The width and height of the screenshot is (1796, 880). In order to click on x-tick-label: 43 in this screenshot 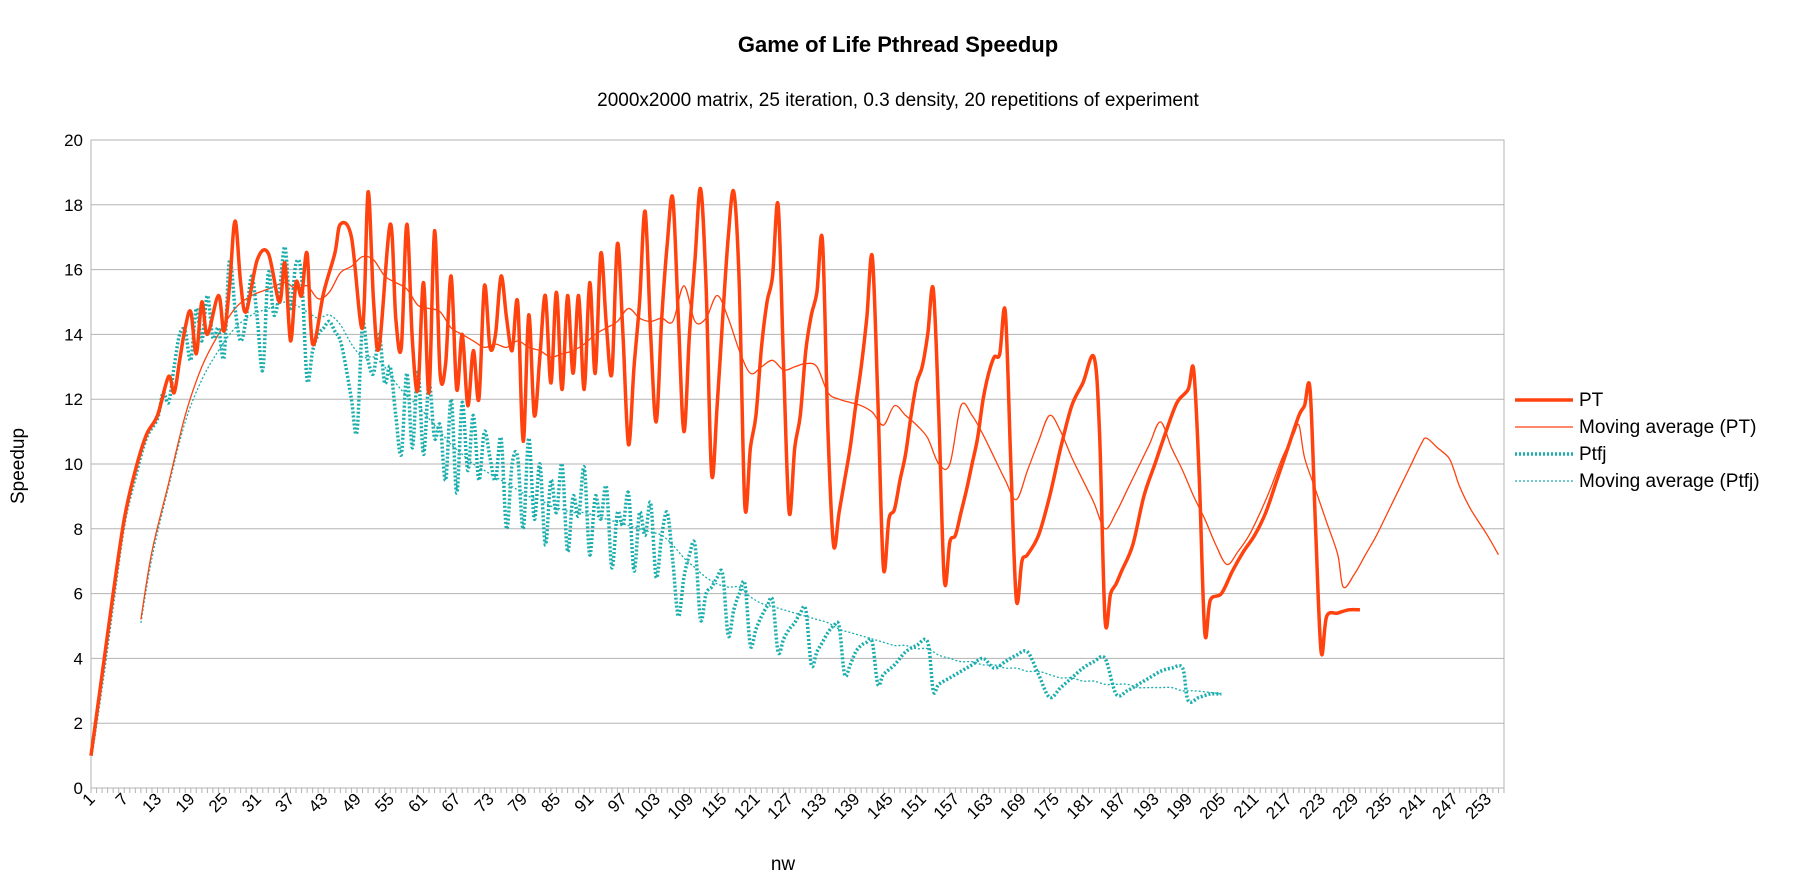, I will do `click(318, 802)`.